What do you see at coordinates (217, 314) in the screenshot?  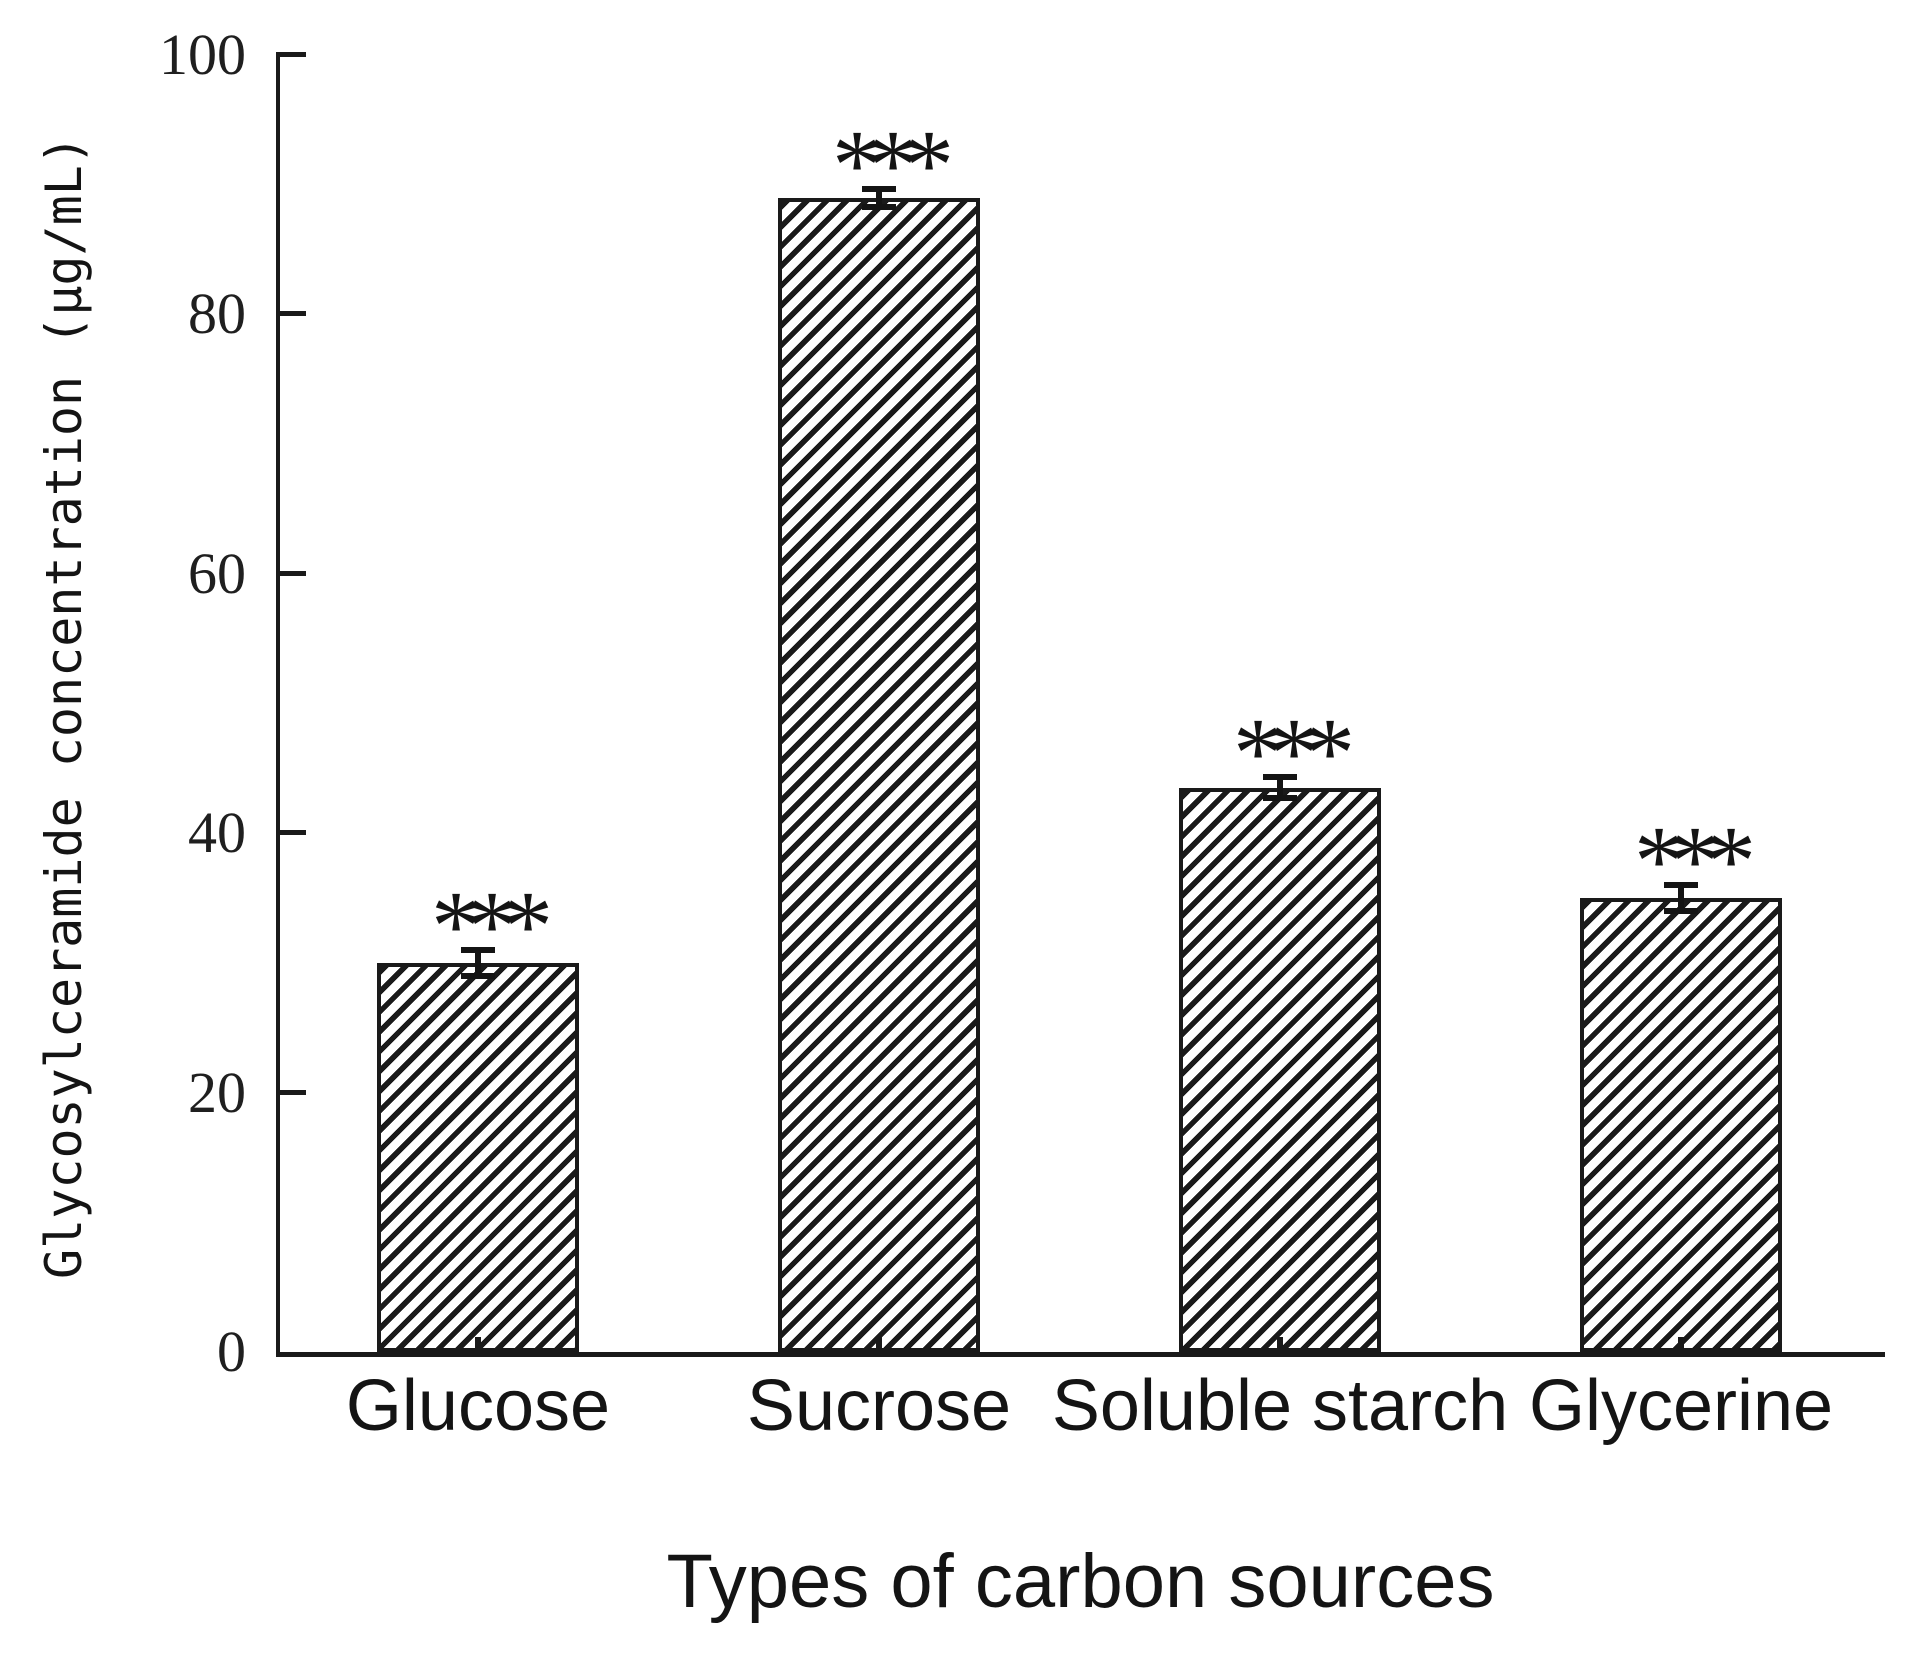 I see `y-axis-tick-label: 80` at bounding box center [217, 314].